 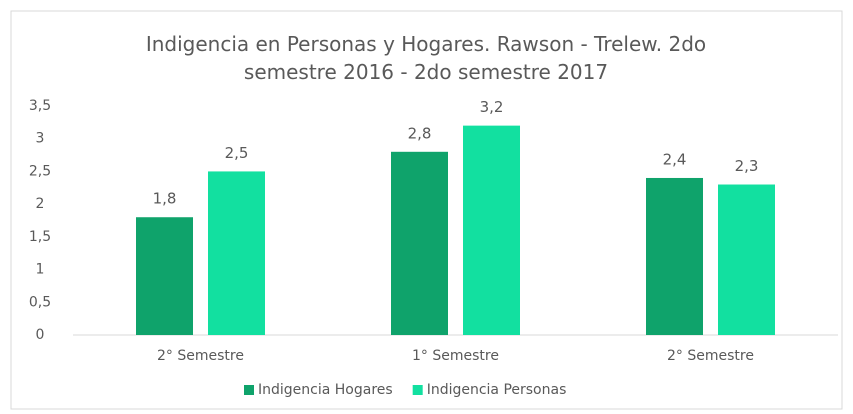 I want to click on legend-label: Indigencia Personas, so click(x=497, y=390).